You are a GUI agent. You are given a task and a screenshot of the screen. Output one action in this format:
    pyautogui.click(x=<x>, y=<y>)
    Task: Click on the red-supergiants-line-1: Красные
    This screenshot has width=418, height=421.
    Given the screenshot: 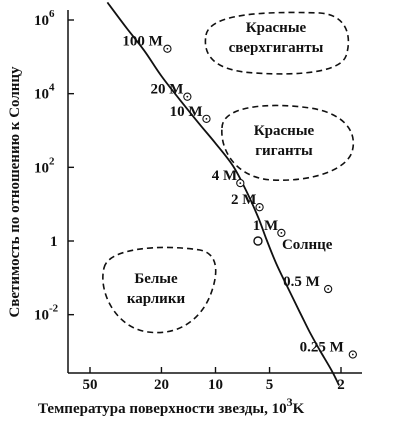 What is the action you would take?
    pyautogui.click(x=276, y=28)
    